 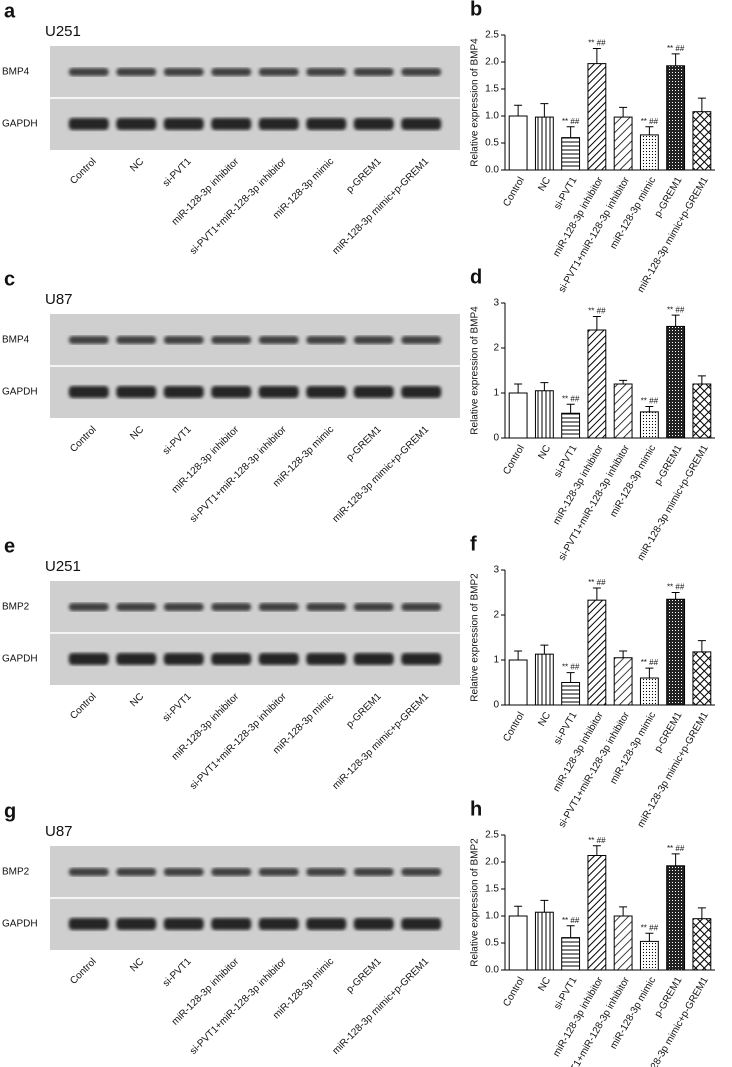 I want to click on cell-line: U251, so click(x=63, y=566).